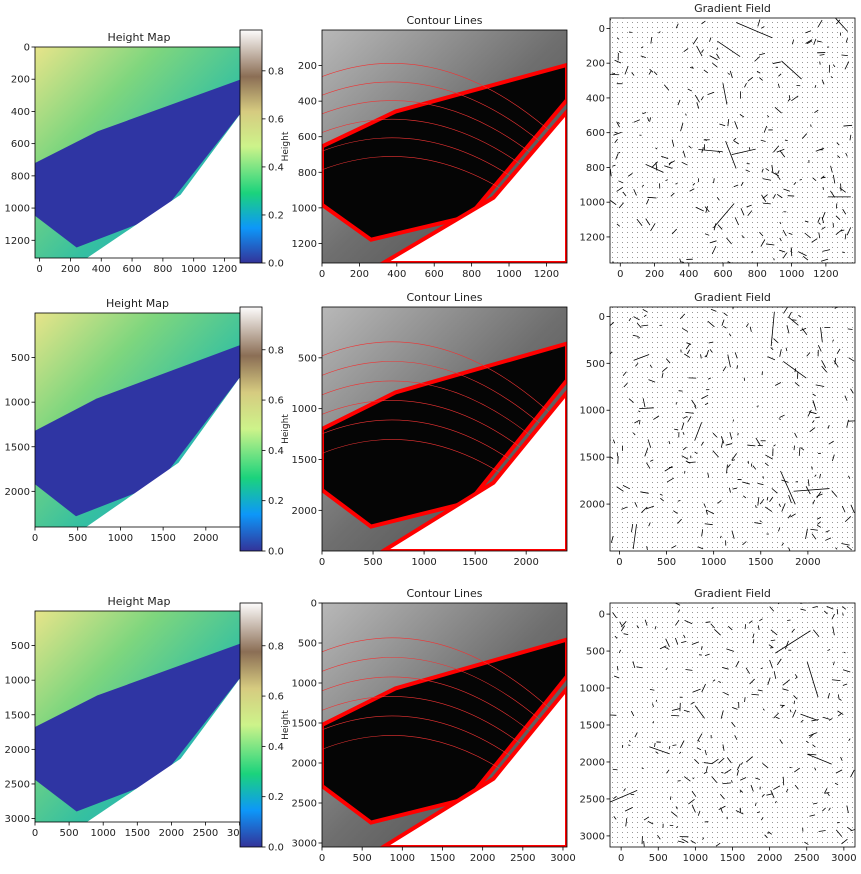  I want to click on x-tick-label: 3000, so click(562, 858).